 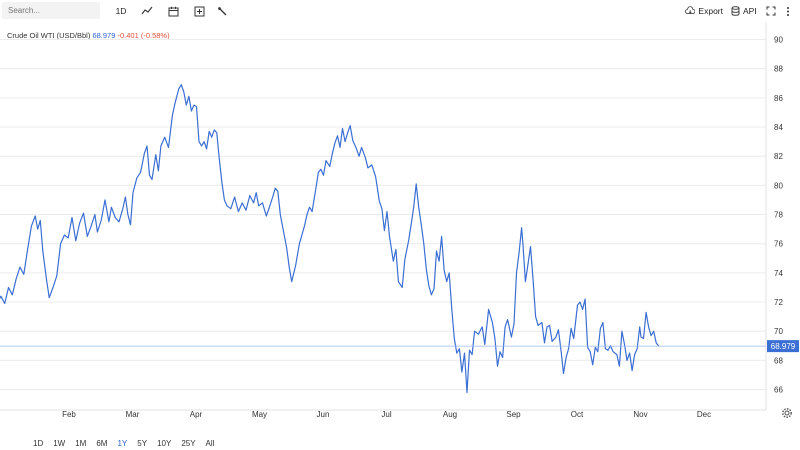 I want to click on cloud-download-icon, so click(x=690, y=10).